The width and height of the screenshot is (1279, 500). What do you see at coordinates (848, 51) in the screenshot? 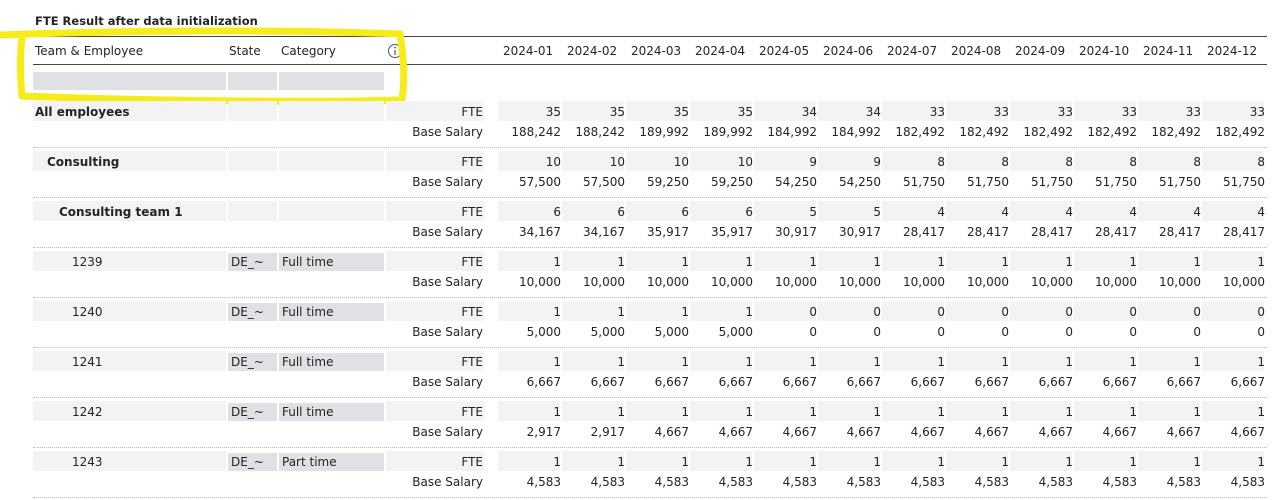
I see `month-header: 2024-06` at bounding box center [848, 51].